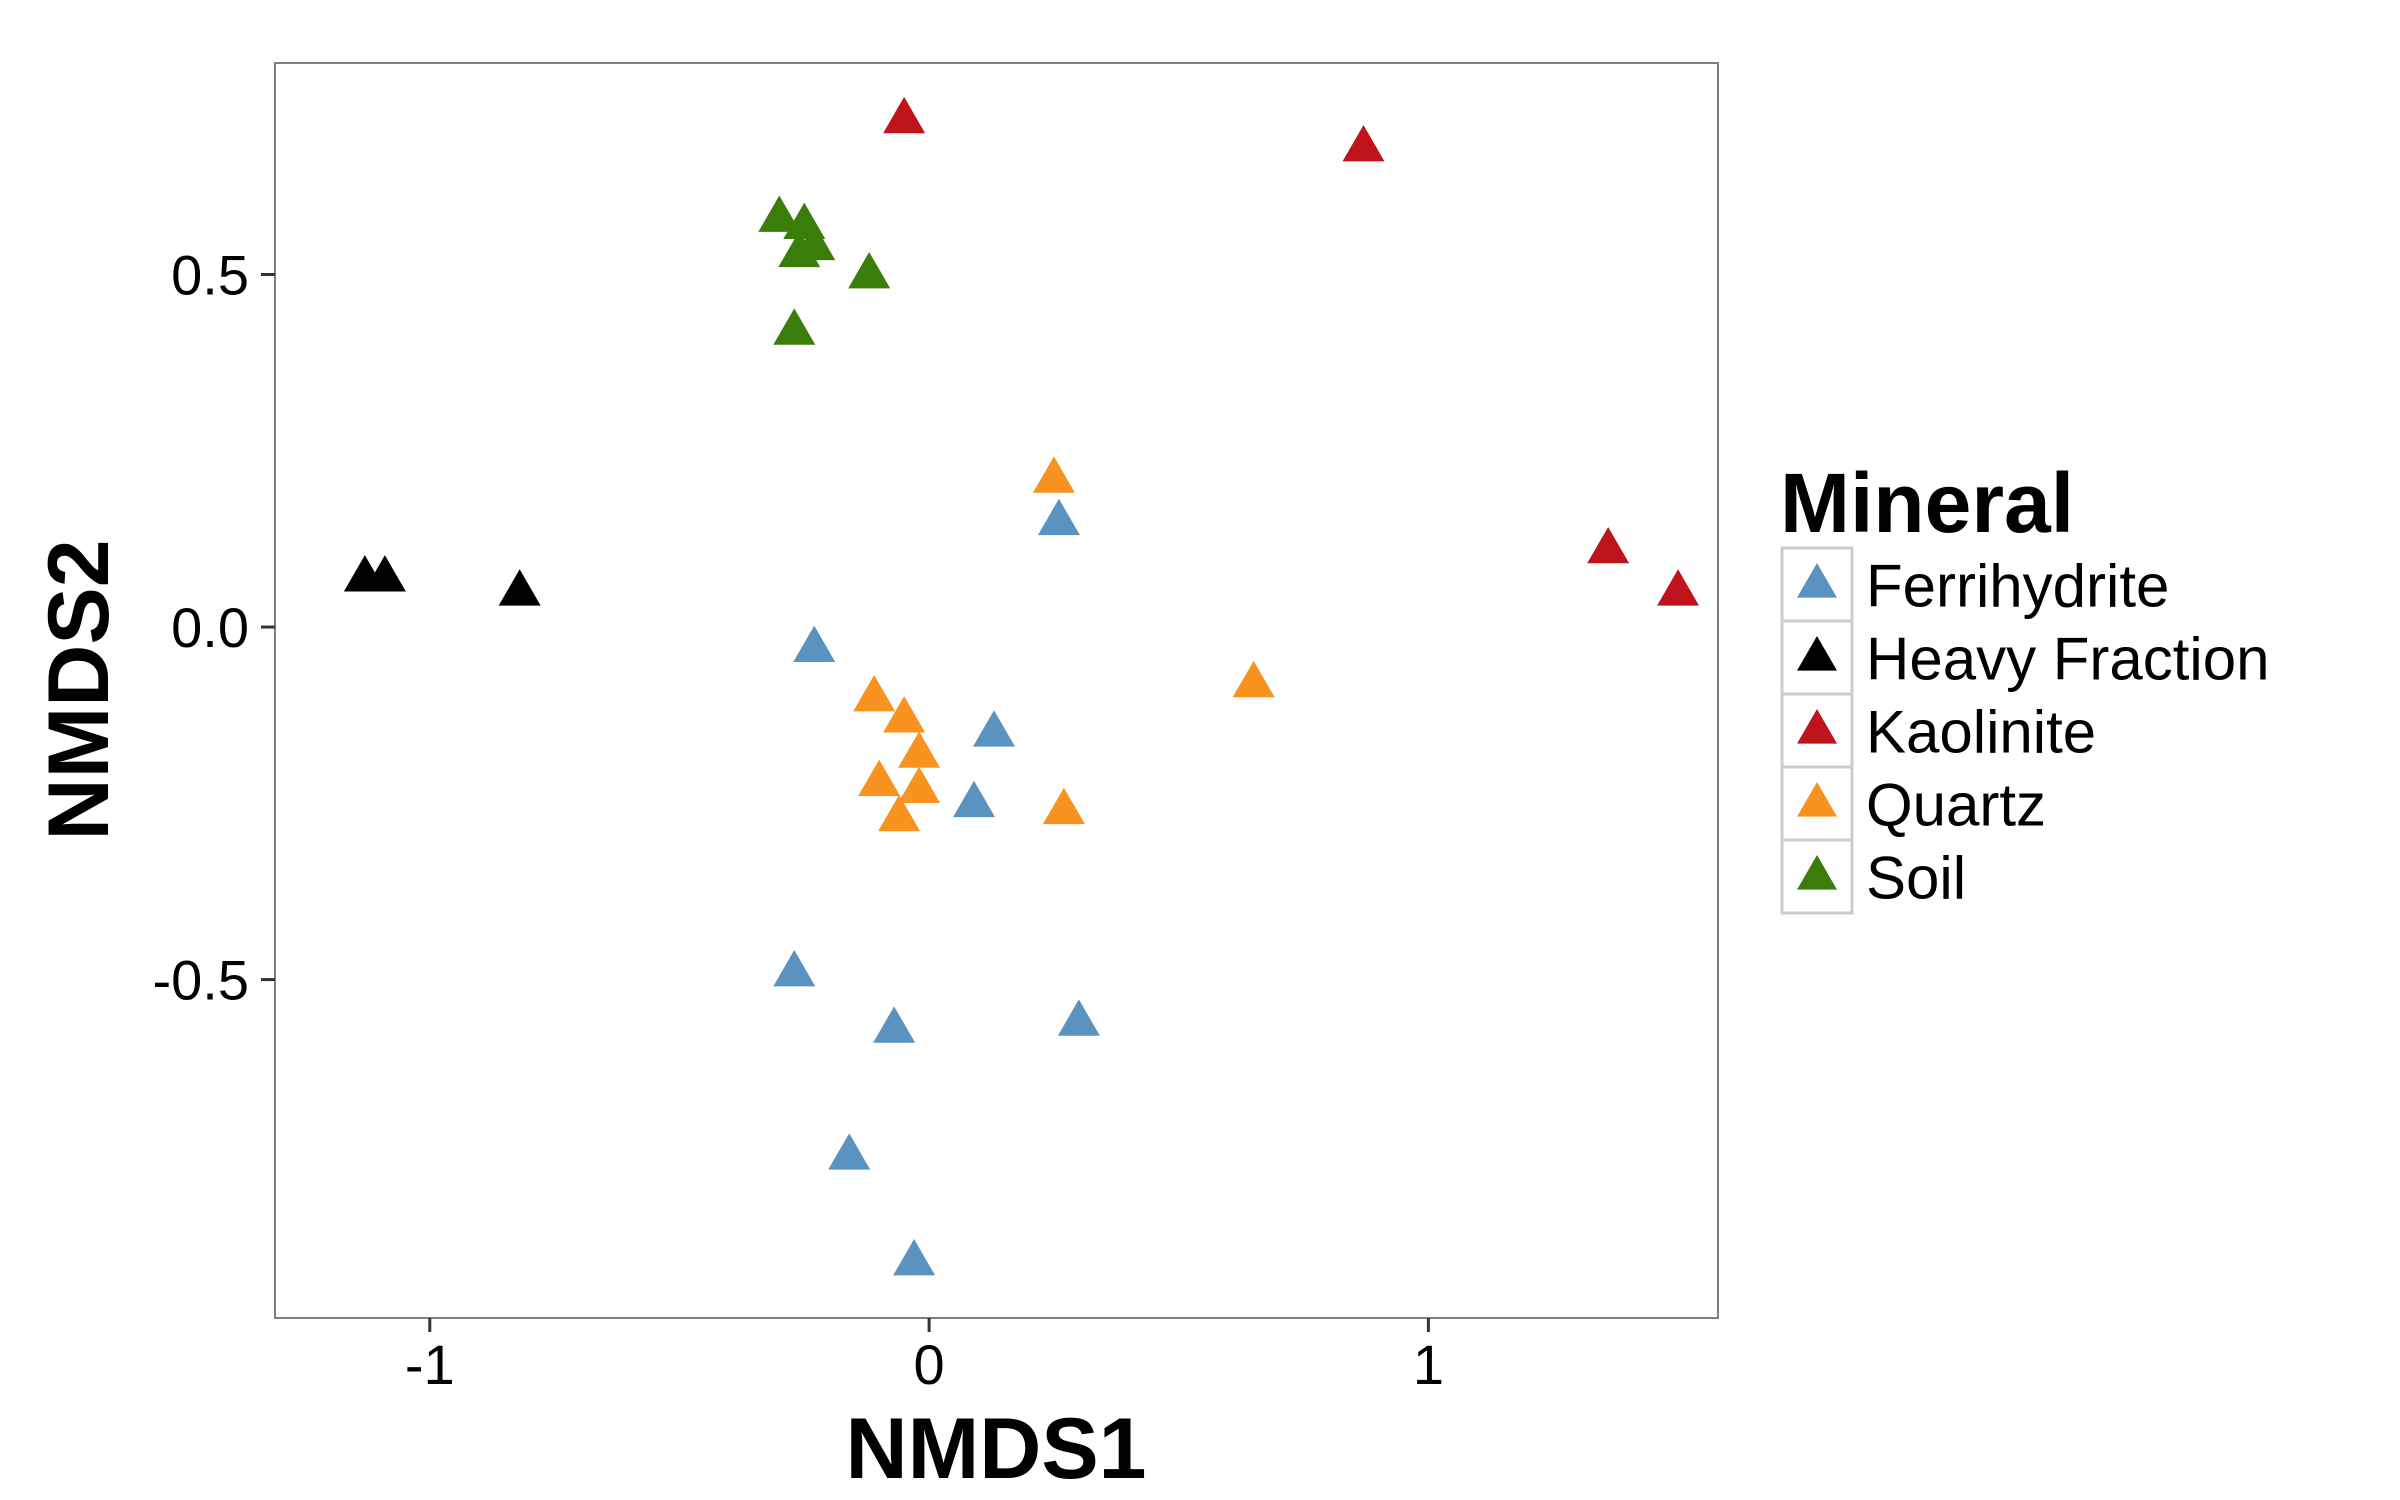 This screenshot has width=2400, height=1500. What do you see at coordinates (1817, 726) in the screenshot?
I see `legend-marker-kaolinite` at bounding box center [1817, 726].